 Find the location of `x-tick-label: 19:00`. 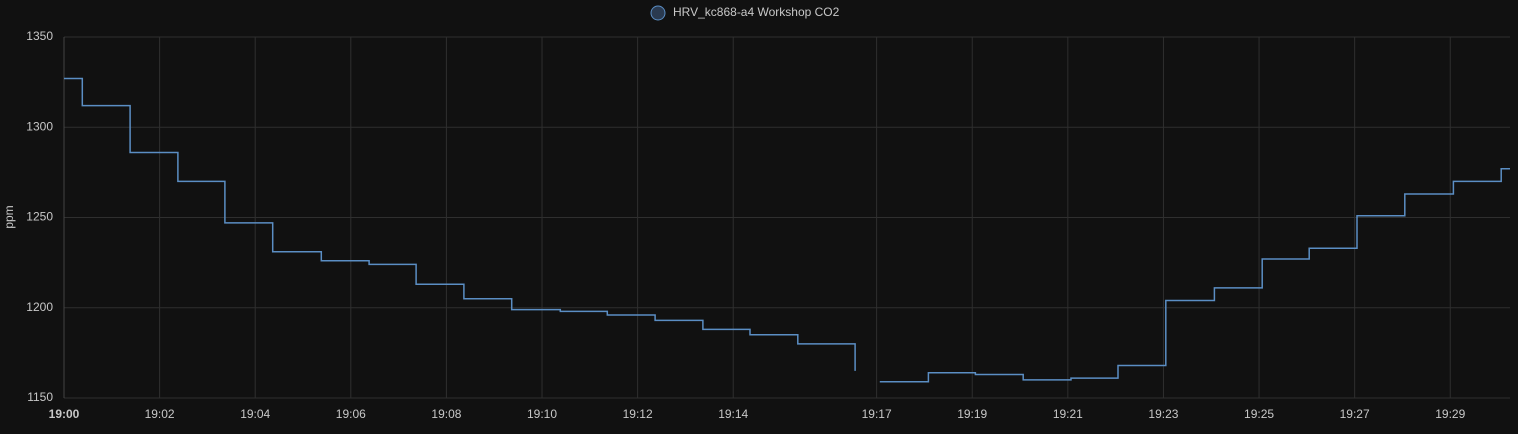

x-tick-label: 19:00 is located at coordinates (64, 414).